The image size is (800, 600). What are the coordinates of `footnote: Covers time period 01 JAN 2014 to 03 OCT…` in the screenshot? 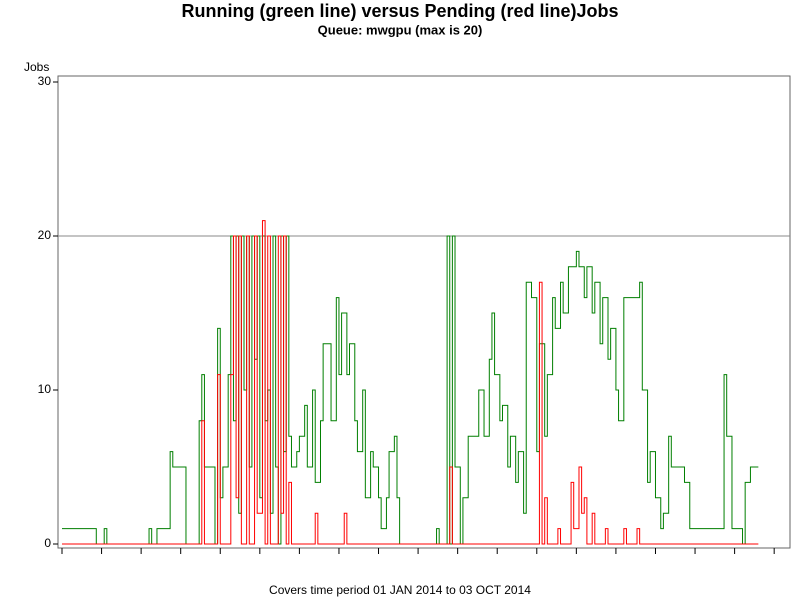 It's located at (400, 590).